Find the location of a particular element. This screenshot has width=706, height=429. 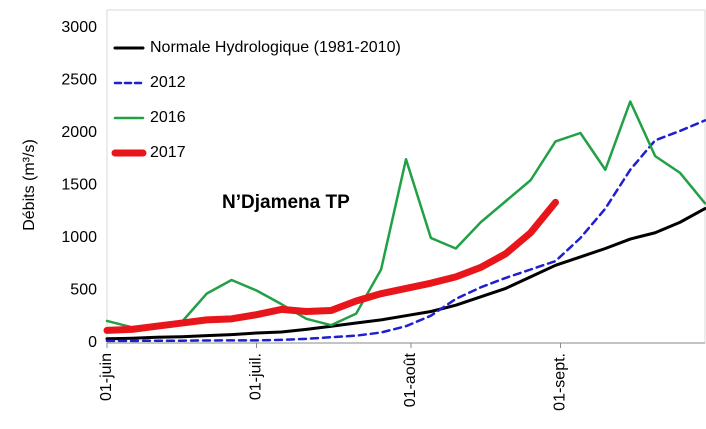

y-tick-label: 0 is located at coordinates (92, 342).